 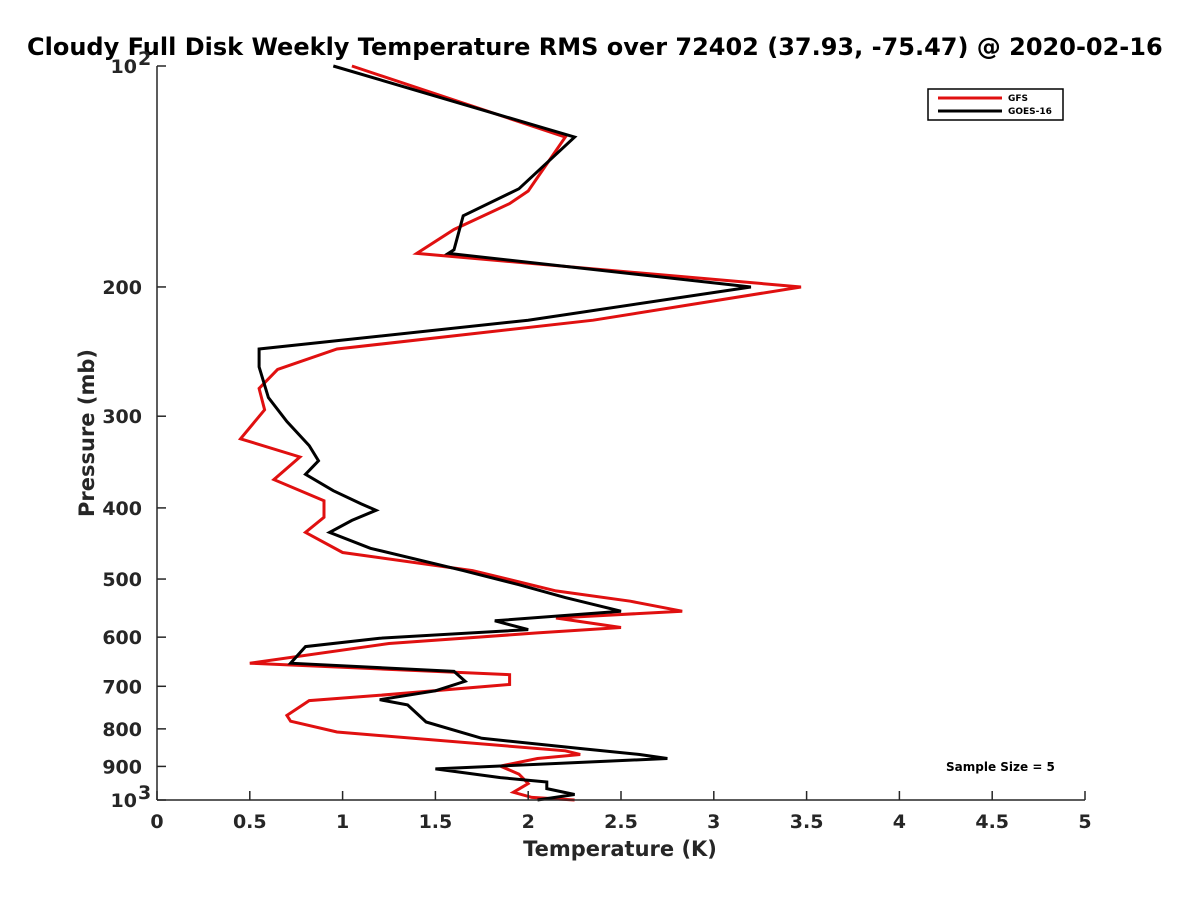 I want to click on x-tick-label: 0, so click(x=156, y=822).